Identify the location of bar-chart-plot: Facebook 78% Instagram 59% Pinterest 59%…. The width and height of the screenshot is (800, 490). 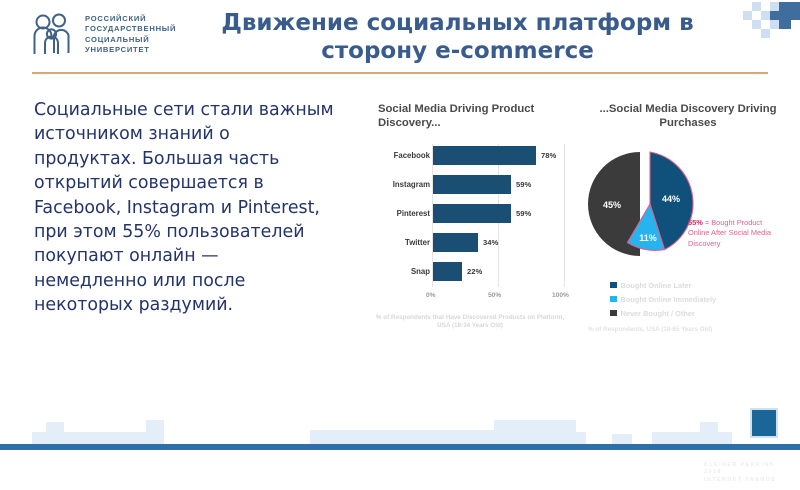
(470, 221).